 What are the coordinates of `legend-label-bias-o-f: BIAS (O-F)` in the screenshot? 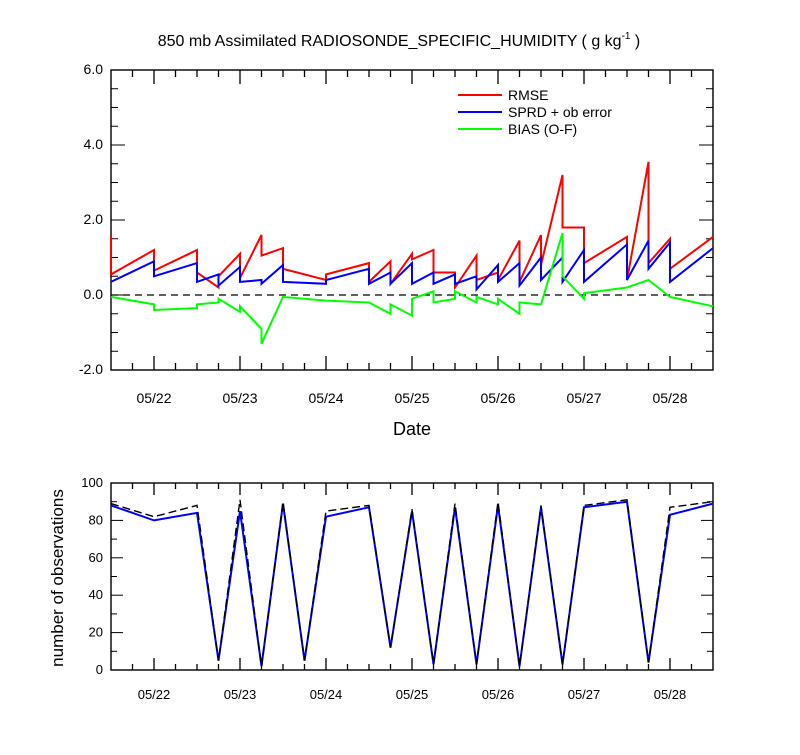 It's located at (542, 129).